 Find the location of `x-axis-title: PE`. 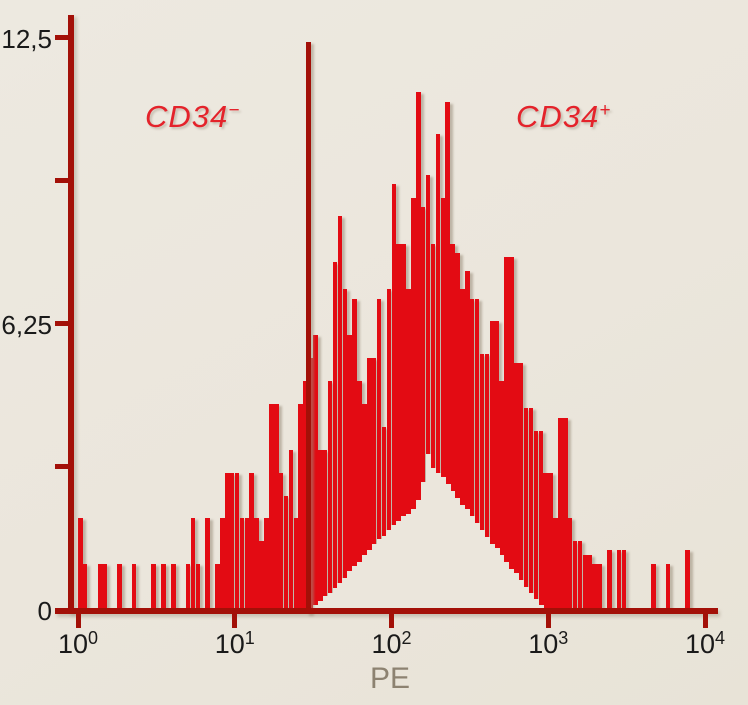

x-axis-title: PE is located at coordinates (390, 678).